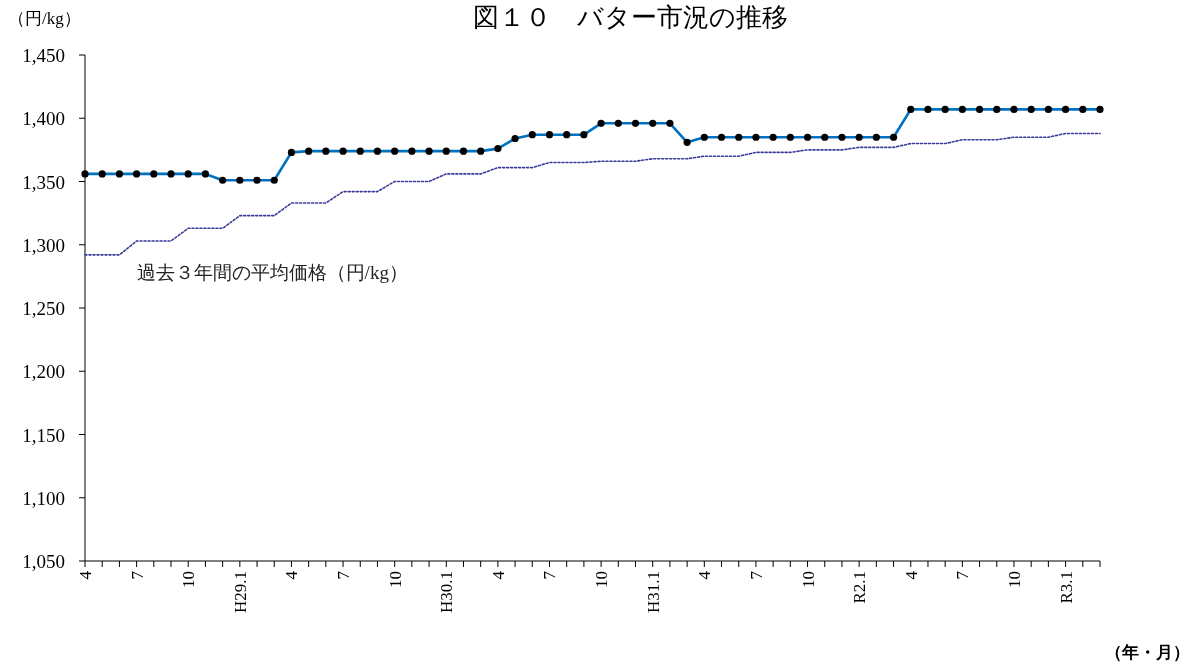 The width and height of the screenshot is (1200, 671). I want to click on ytick: 1,050, so click(43, 561).